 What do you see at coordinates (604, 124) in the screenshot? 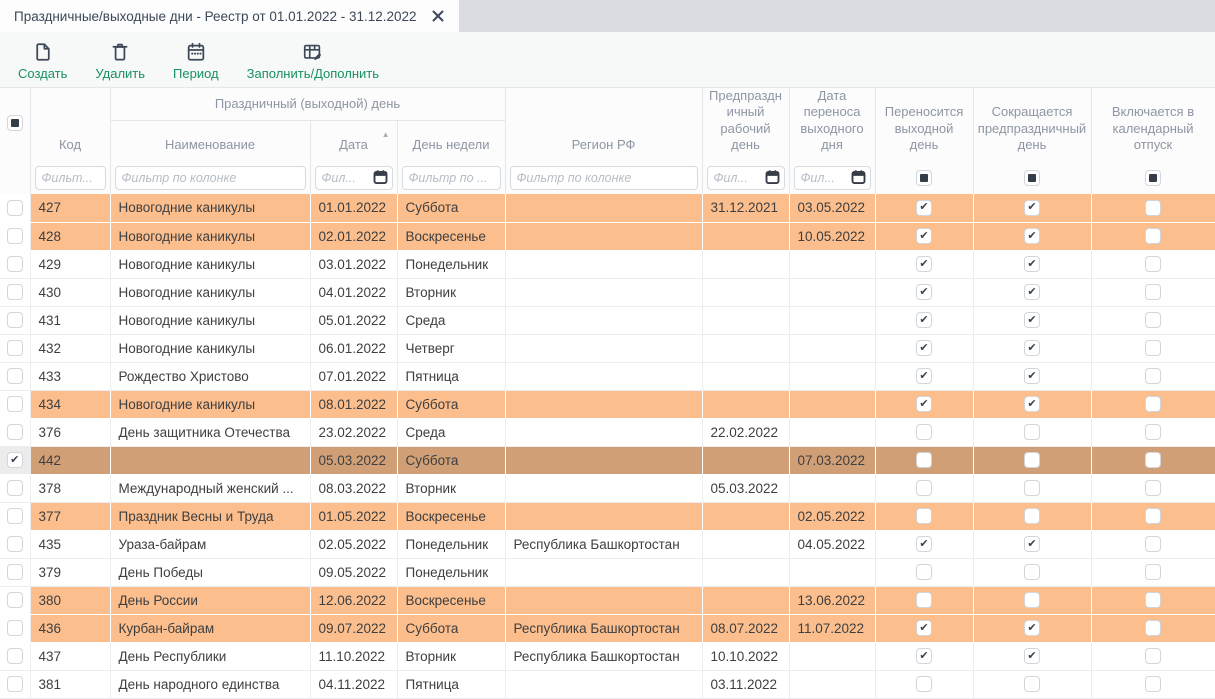
I see `column-header-region: Регион РФ` at bounding box center [604, 124].